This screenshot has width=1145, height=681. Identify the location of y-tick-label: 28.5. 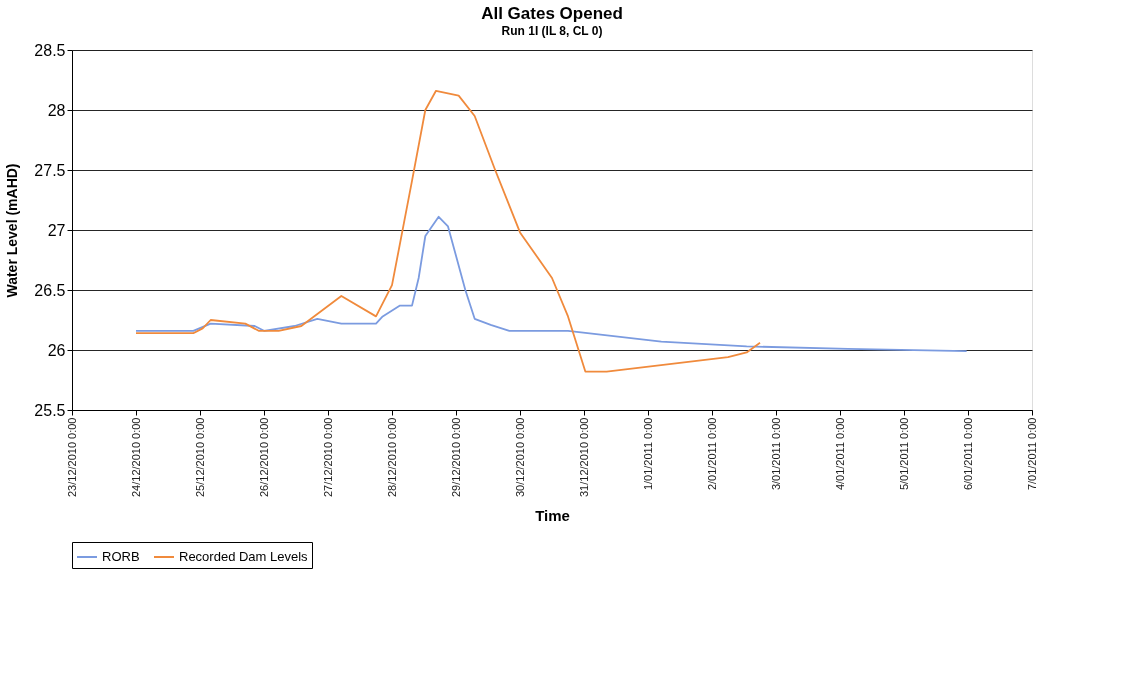
(50, 50).